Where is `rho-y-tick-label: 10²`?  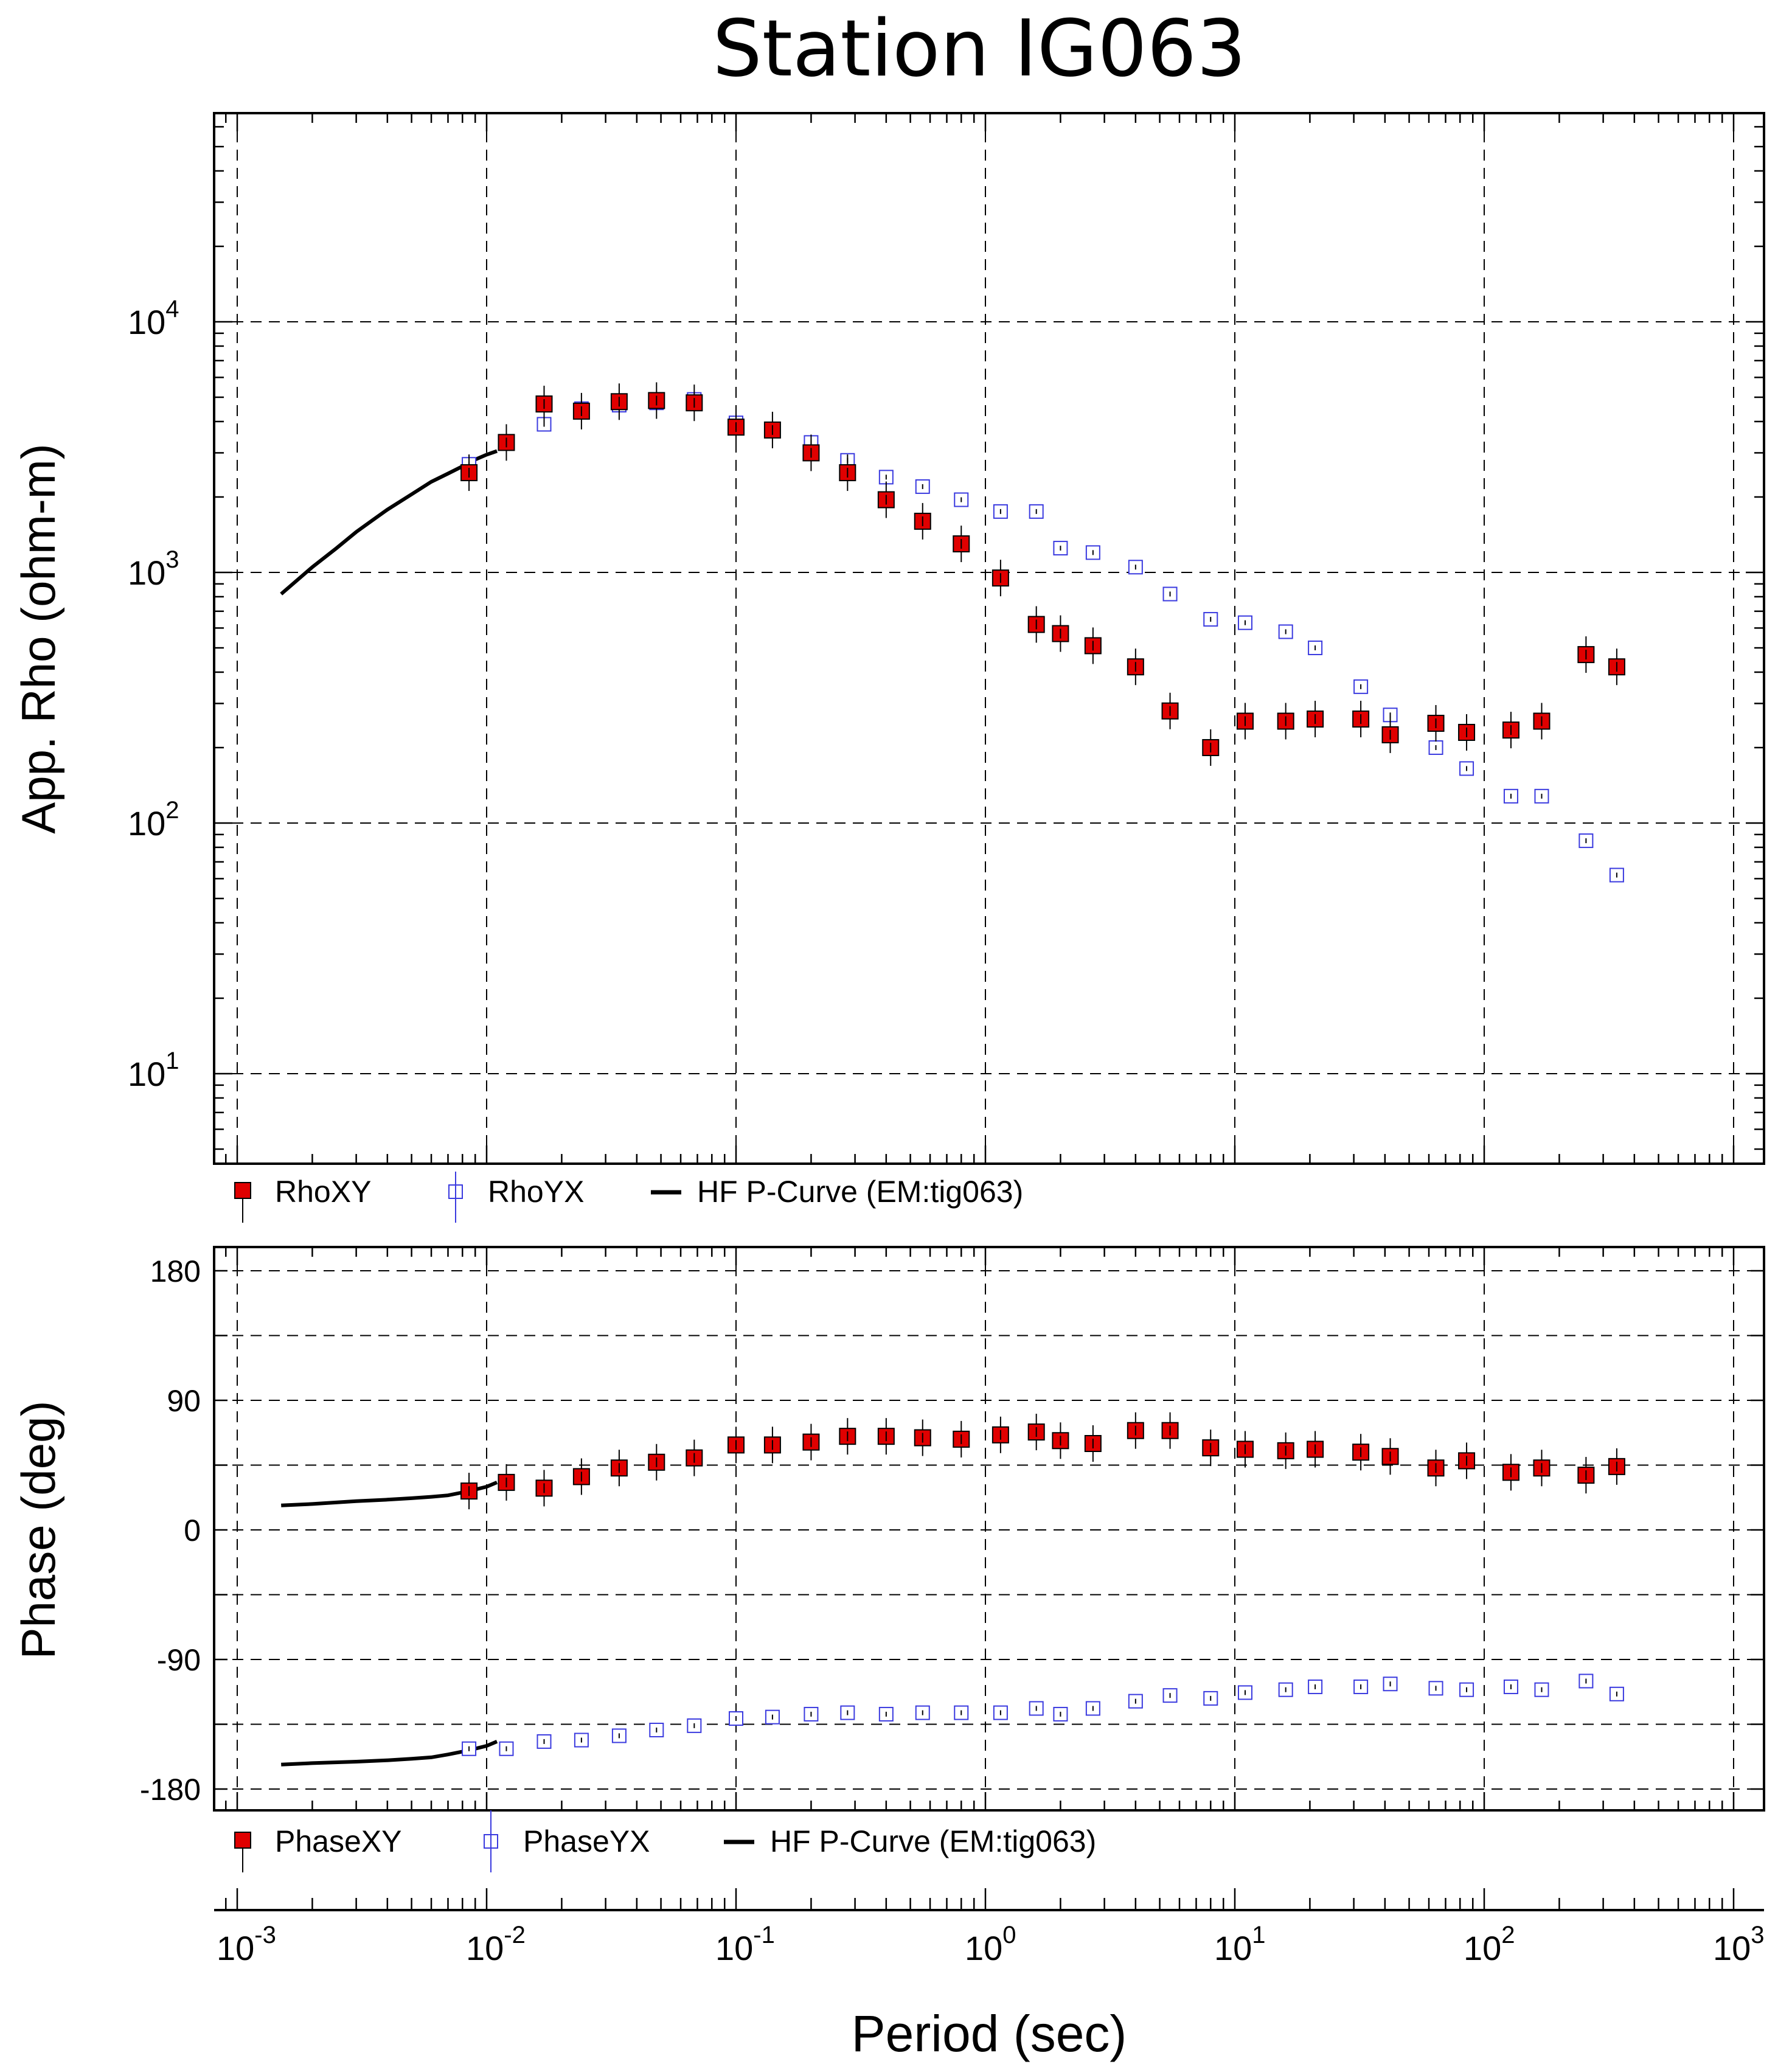 rho-y-tick-label: 10² is located at coordinates (153, 820).